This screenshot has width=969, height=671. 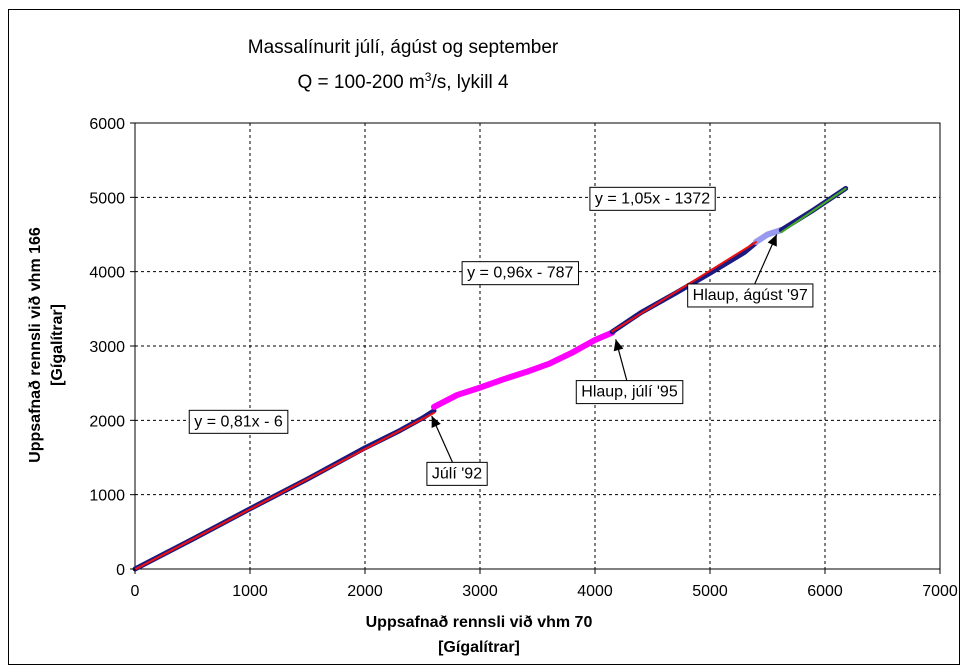 I want to click on chart-subtitle: Q = 100-200 m3/s, lykill 4, so click(x=402, y=81).